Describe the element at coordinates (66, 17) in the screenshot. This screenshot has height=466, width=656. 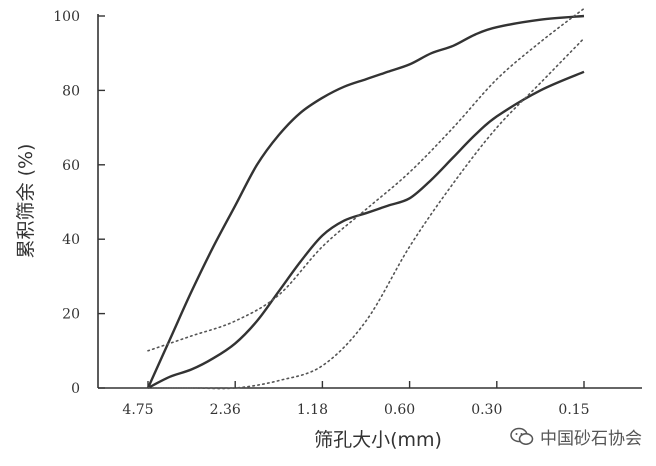
I see `y-tick-label: 100` at that location.